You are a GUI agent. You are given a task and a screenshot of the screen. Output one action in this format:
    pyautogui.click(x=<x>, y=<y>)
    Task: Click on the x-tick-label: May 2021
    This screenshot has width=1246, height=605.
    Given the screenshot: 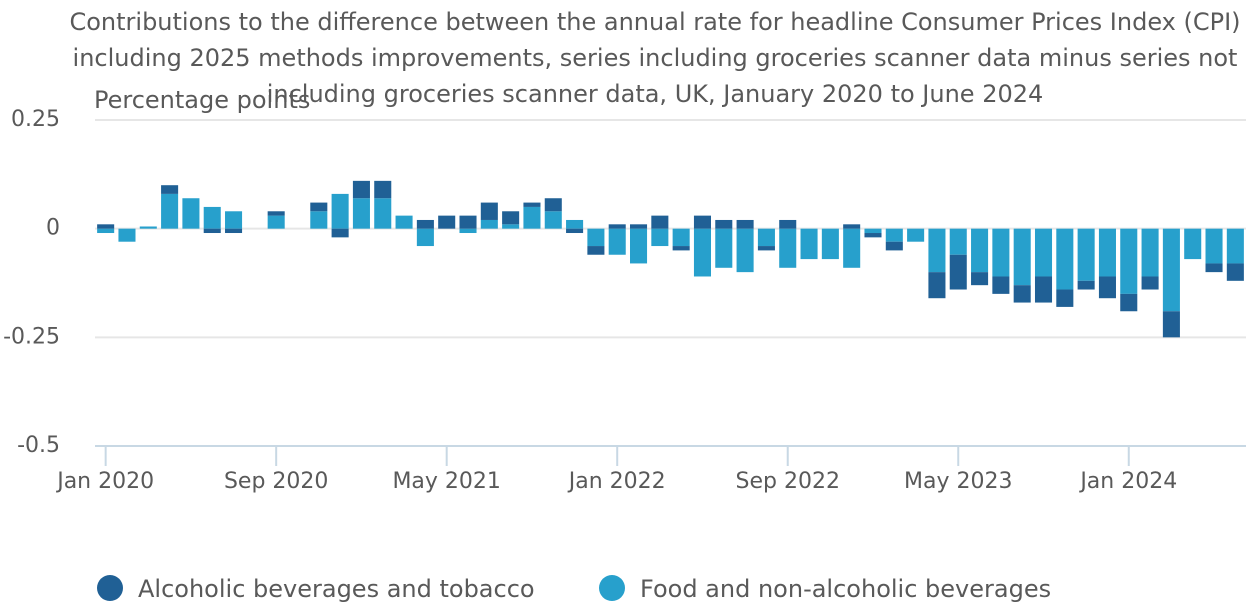 What is the action you would take?
    pyautogui.click(x=446, y=481)
    